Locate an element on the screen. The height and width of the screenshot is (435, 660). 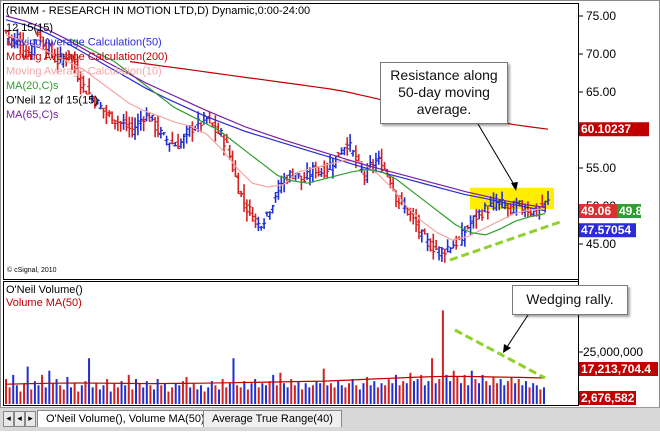
volume-ma-curve is located at coordinates (275, 380).